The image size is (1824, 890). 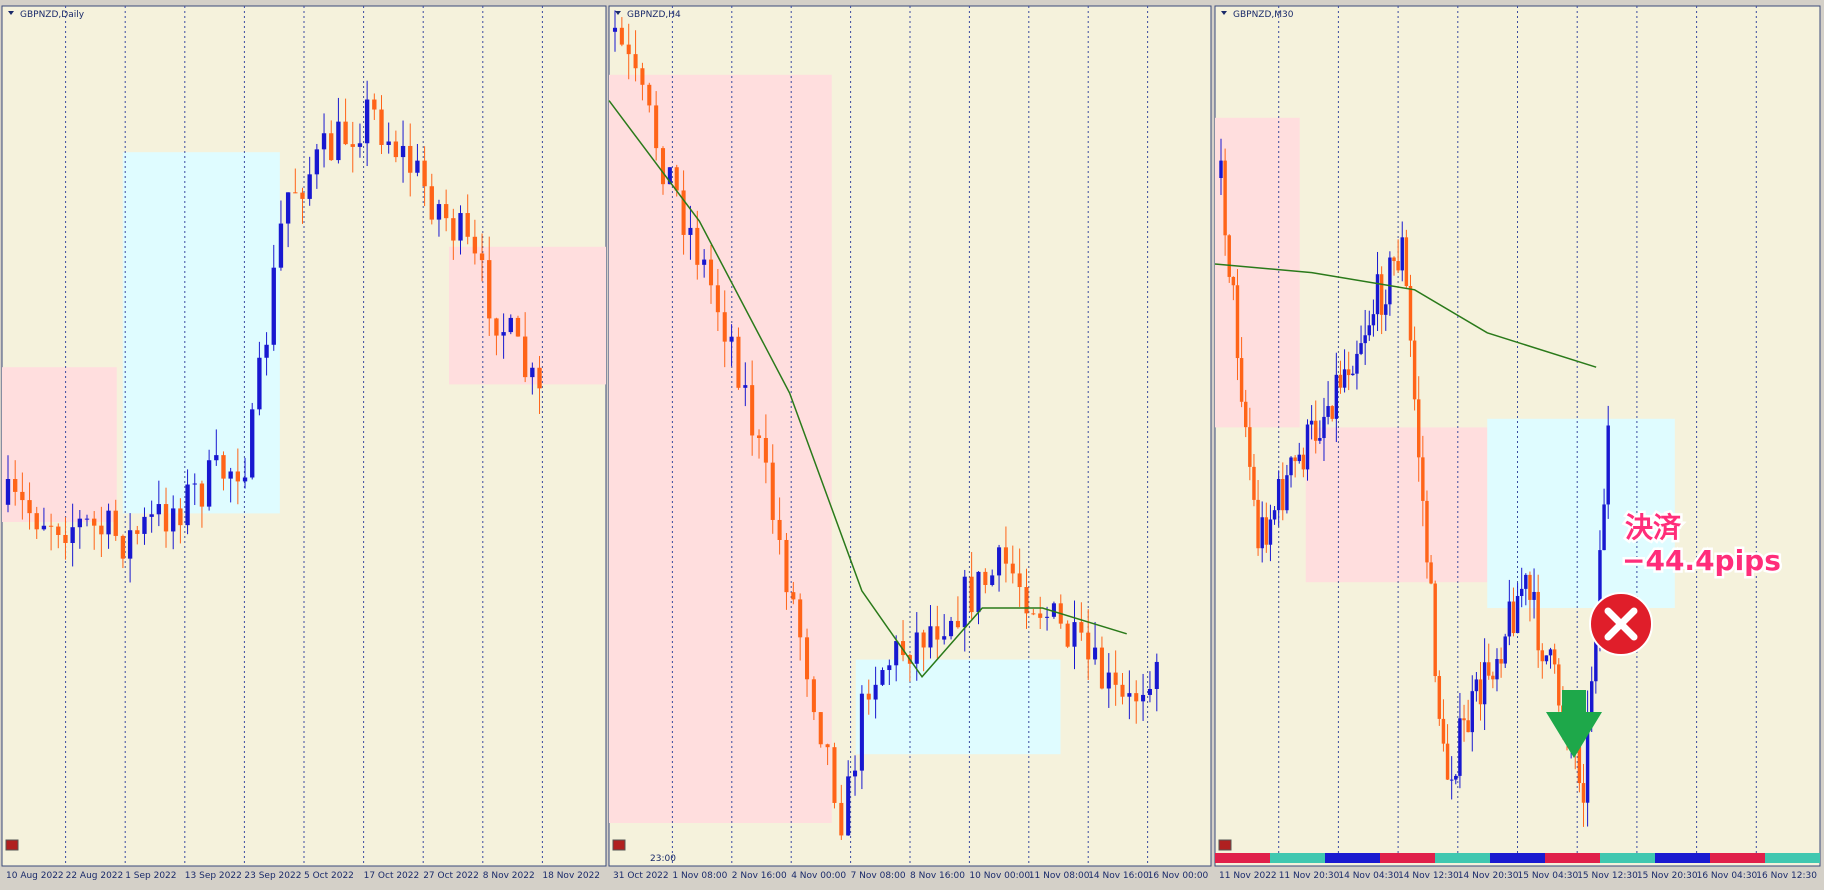 What do you see at coordinates (1059, 876) in the screenshot?
I see `x-tick-label: 11 Nov 08:00` at bounding box center [1059, 876].